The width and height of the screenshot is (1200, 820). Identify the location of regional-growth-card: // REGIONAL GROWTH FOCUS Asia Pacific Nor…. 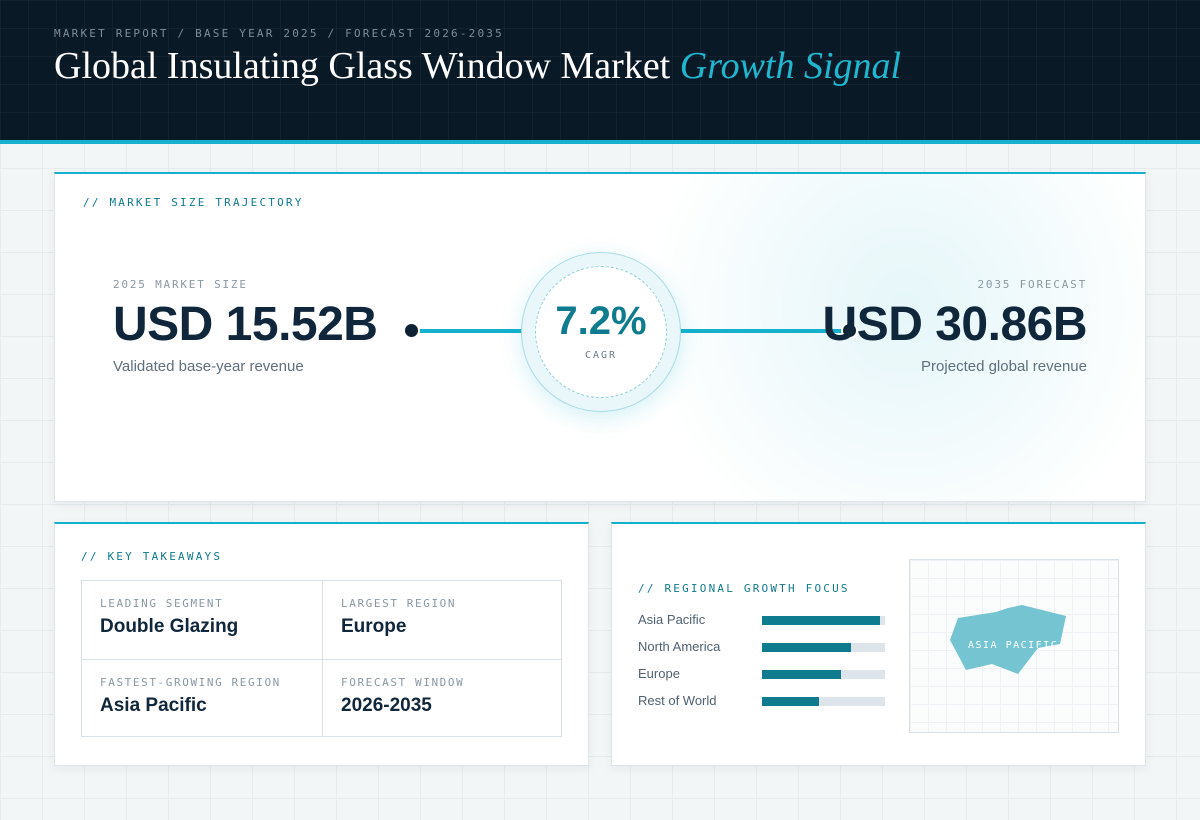
(878, 644).